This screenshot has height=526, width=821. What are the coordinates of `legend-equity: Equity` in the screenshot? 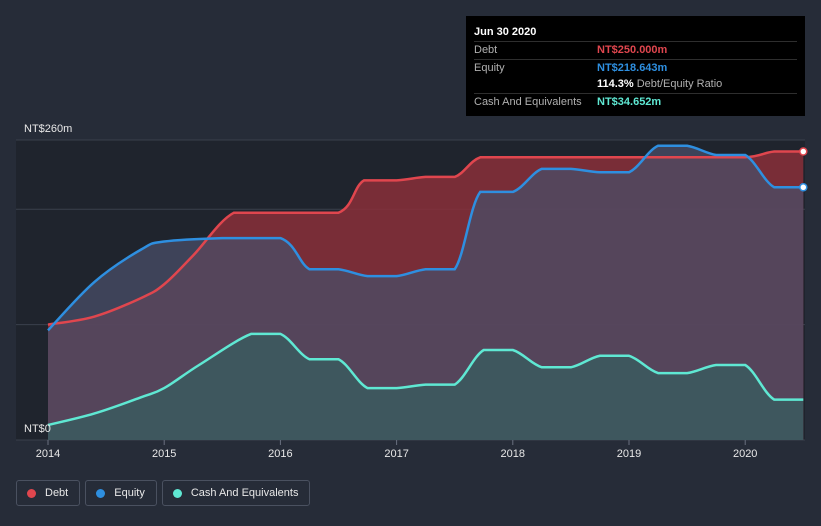 It's located at (121, 493).